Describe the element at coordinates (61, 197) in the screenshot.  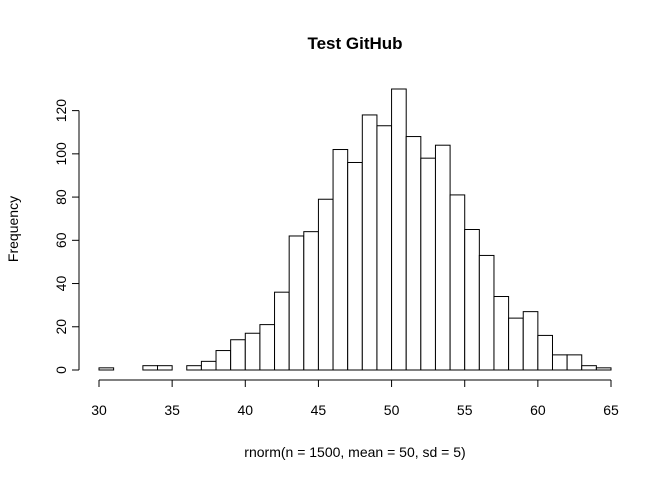
I see `y-tick-label: 80` at that location.